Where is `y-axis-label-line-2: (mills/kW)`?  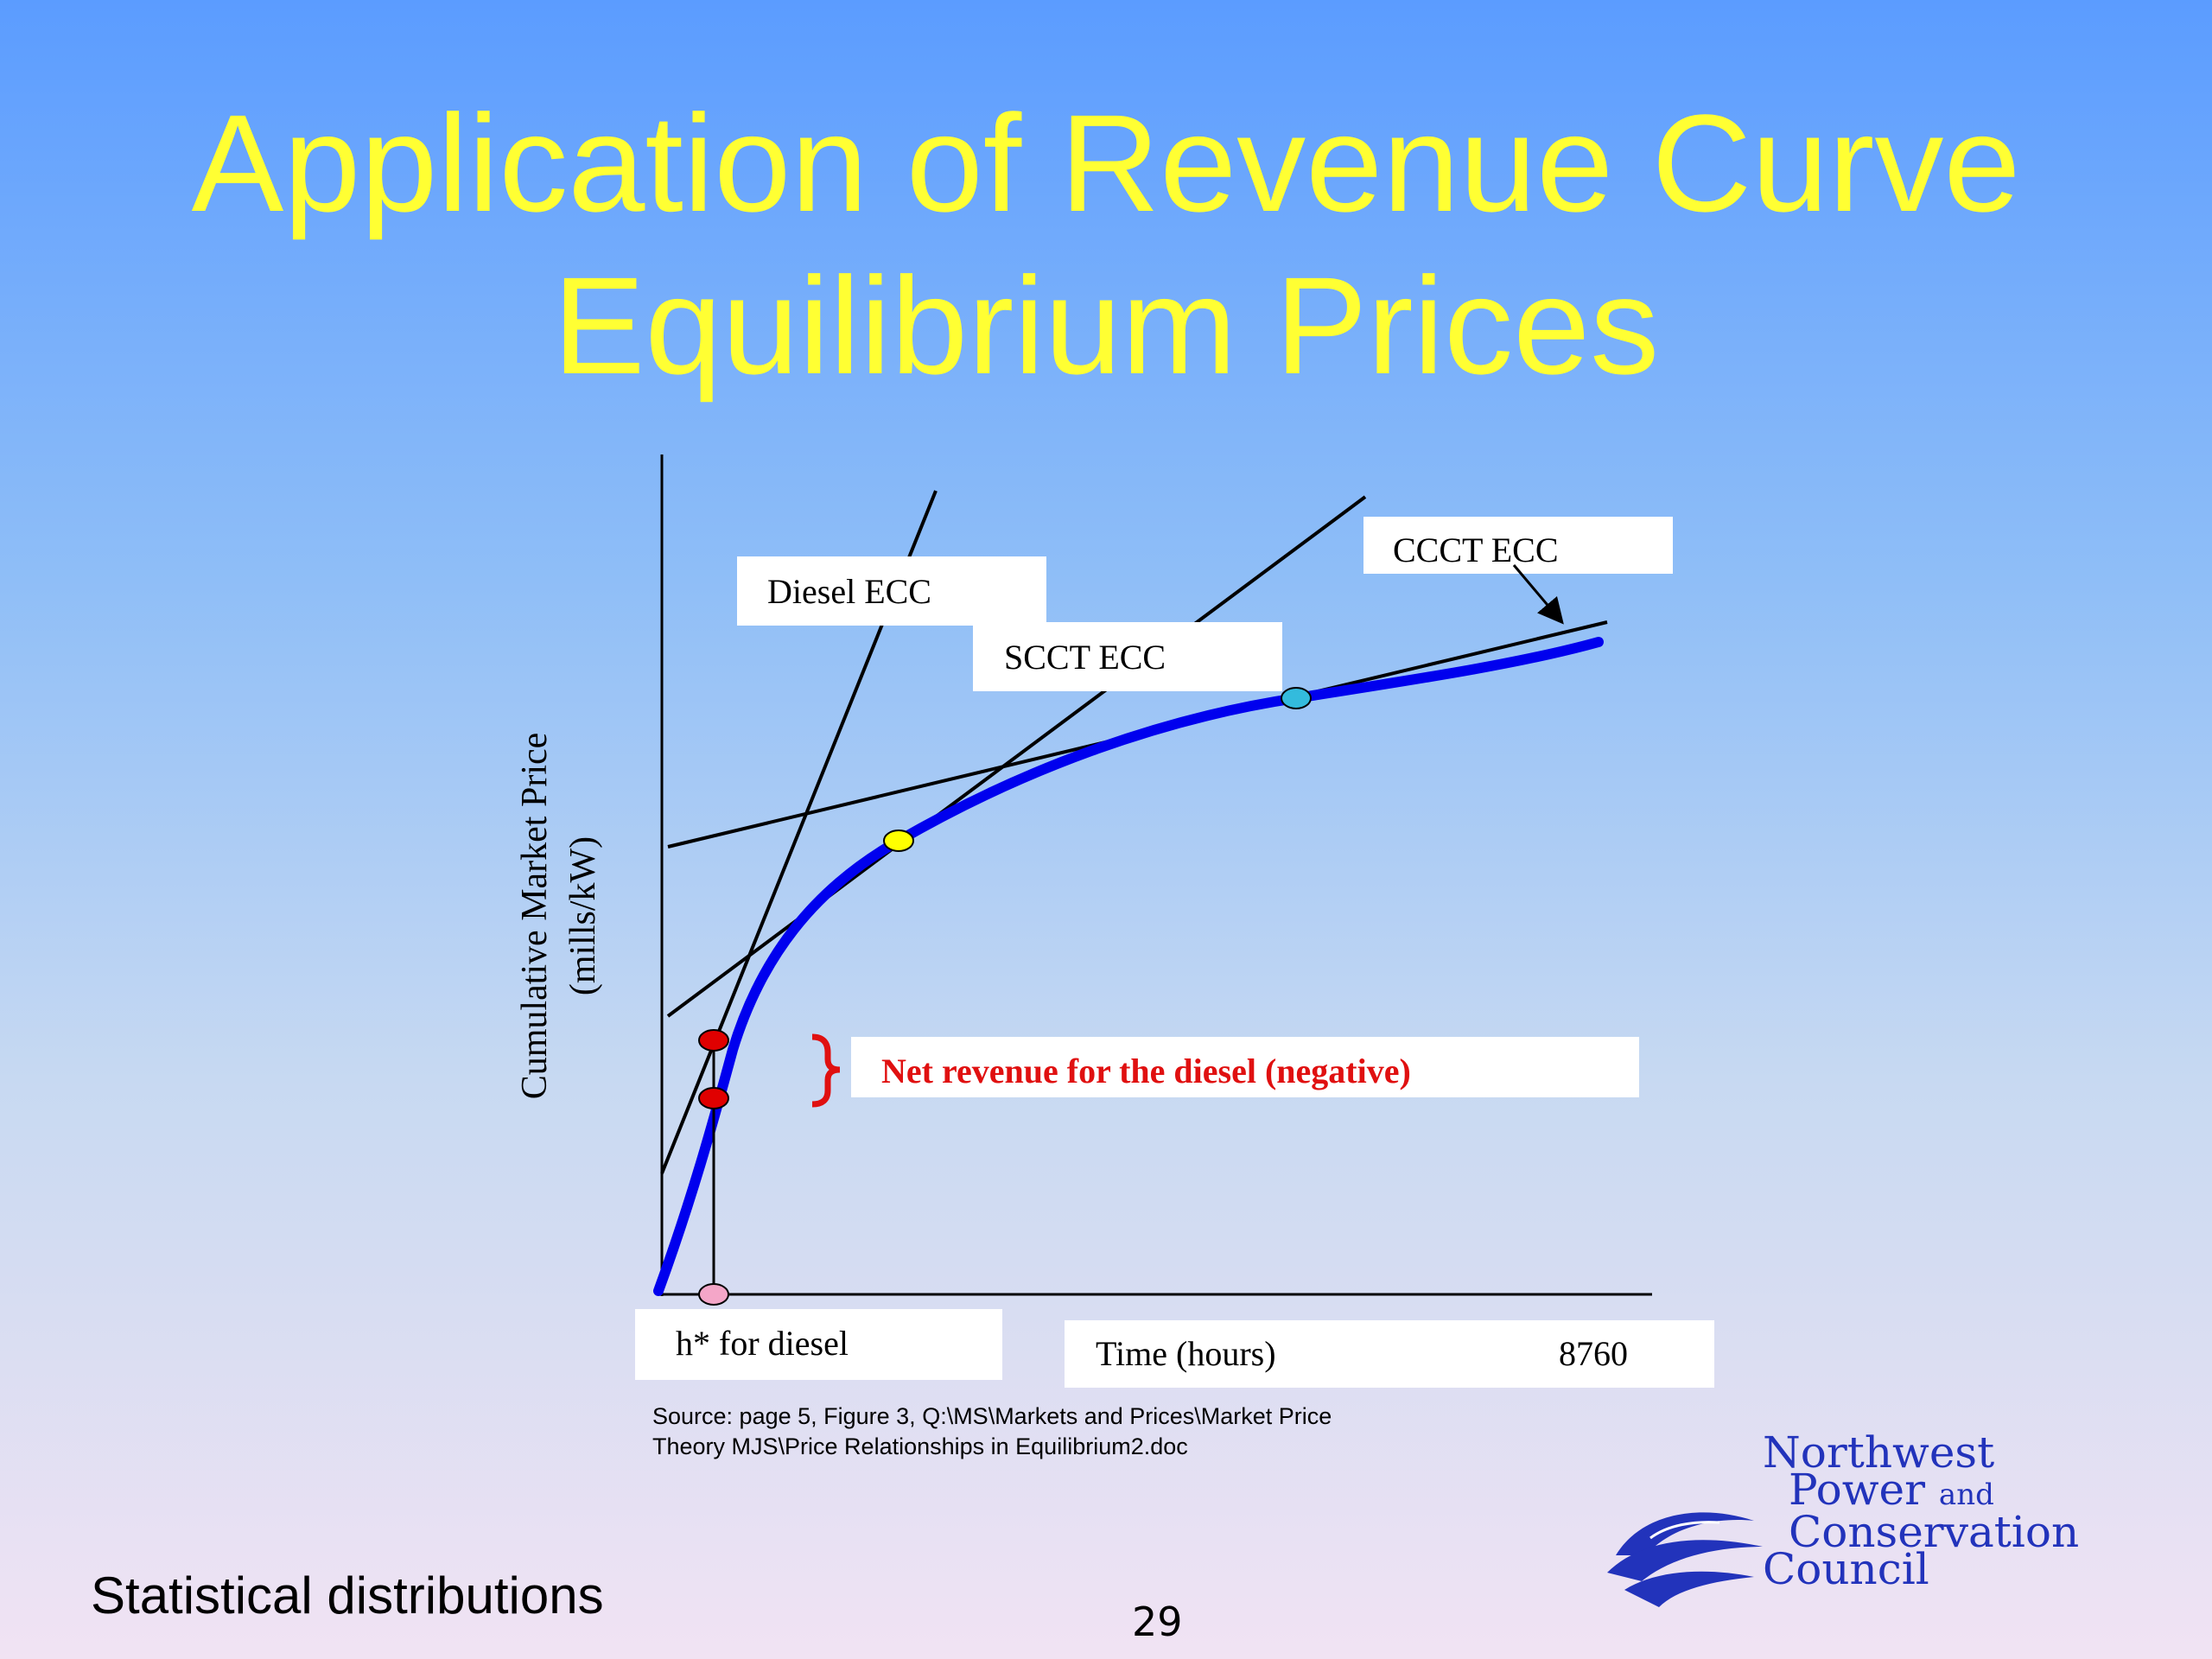 y-axis-label-line-2: (mills/kW) is located at coordinates (583, 915).